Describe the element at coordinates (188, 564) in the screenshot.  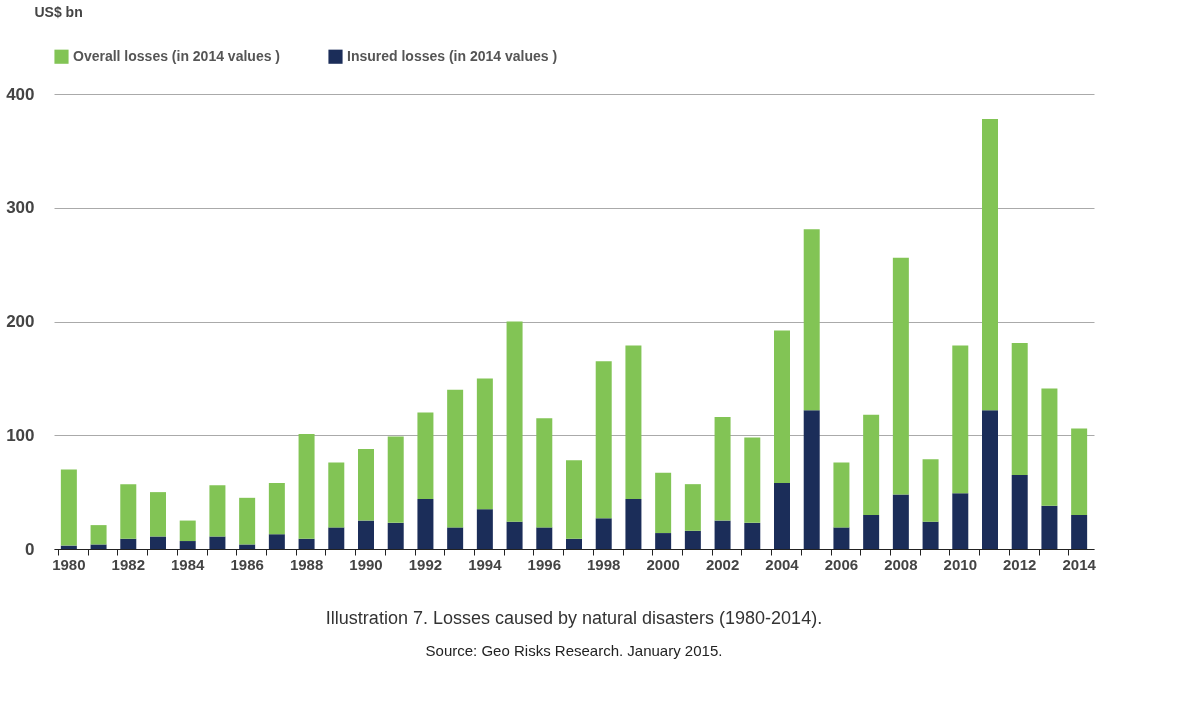
I see `x-tick-label: 1984` at that location.